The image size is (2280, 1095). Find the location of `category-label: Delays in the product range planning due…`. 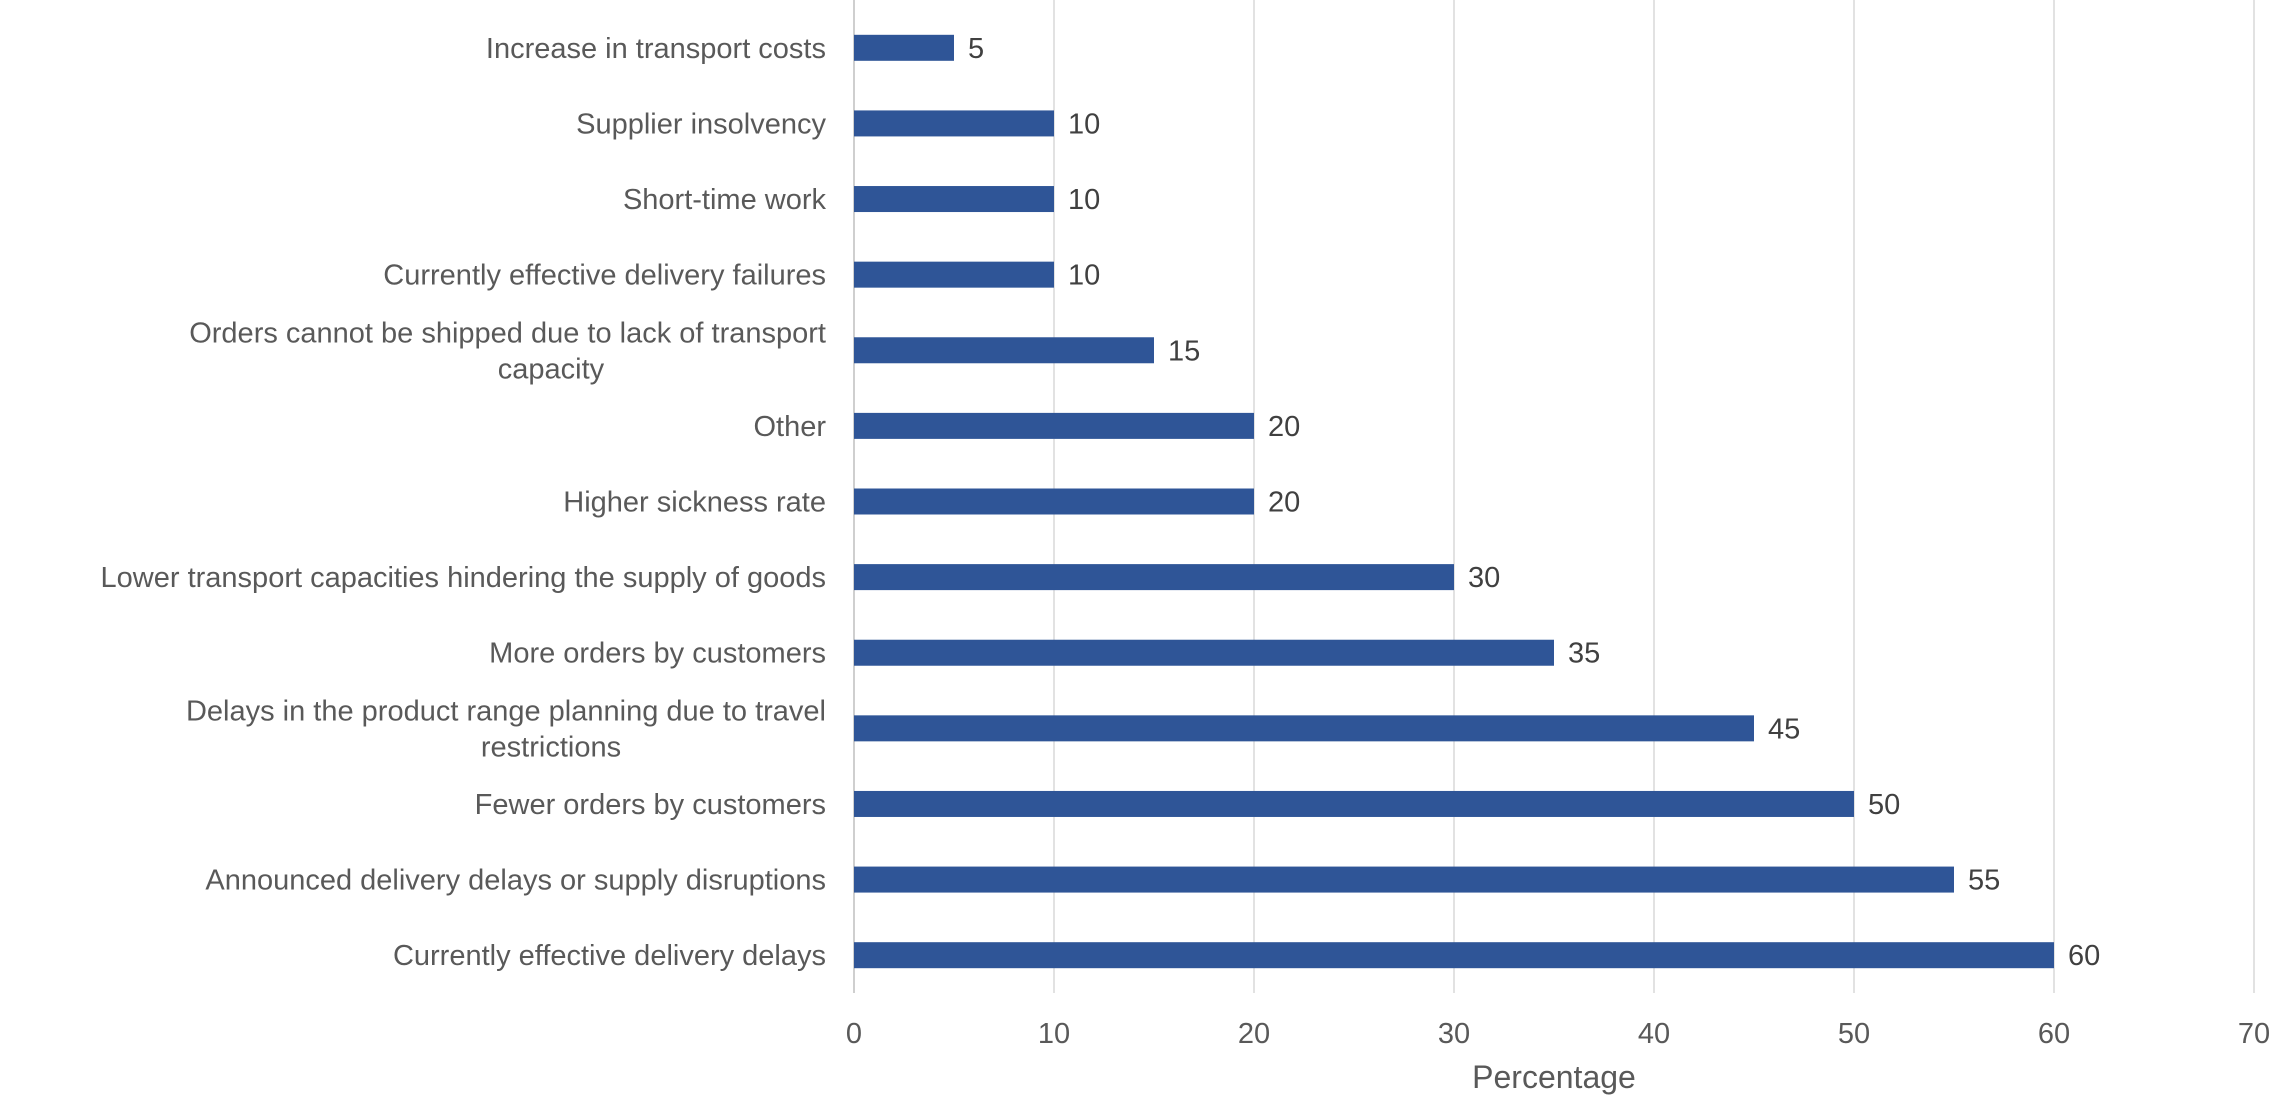

category-label: Delays in the product range planning due… is located at coordinates (506, 729).